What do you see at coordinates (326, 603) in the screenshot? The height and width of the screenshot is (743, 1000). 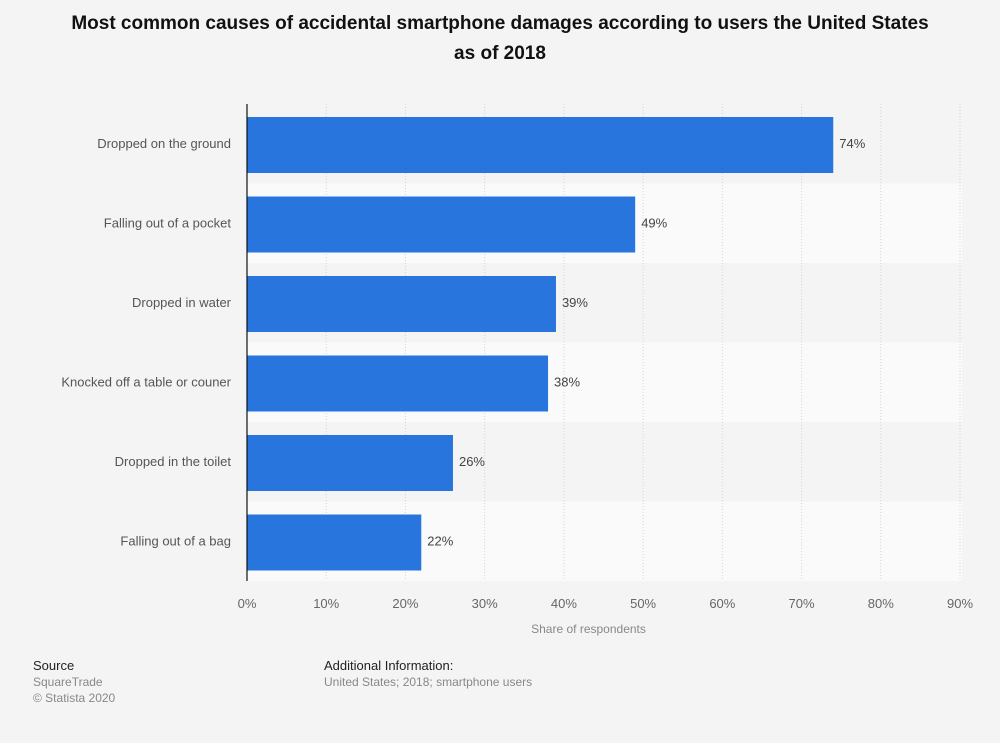 I see `x-tick-label: 10%` at bounding box center [326, 603].